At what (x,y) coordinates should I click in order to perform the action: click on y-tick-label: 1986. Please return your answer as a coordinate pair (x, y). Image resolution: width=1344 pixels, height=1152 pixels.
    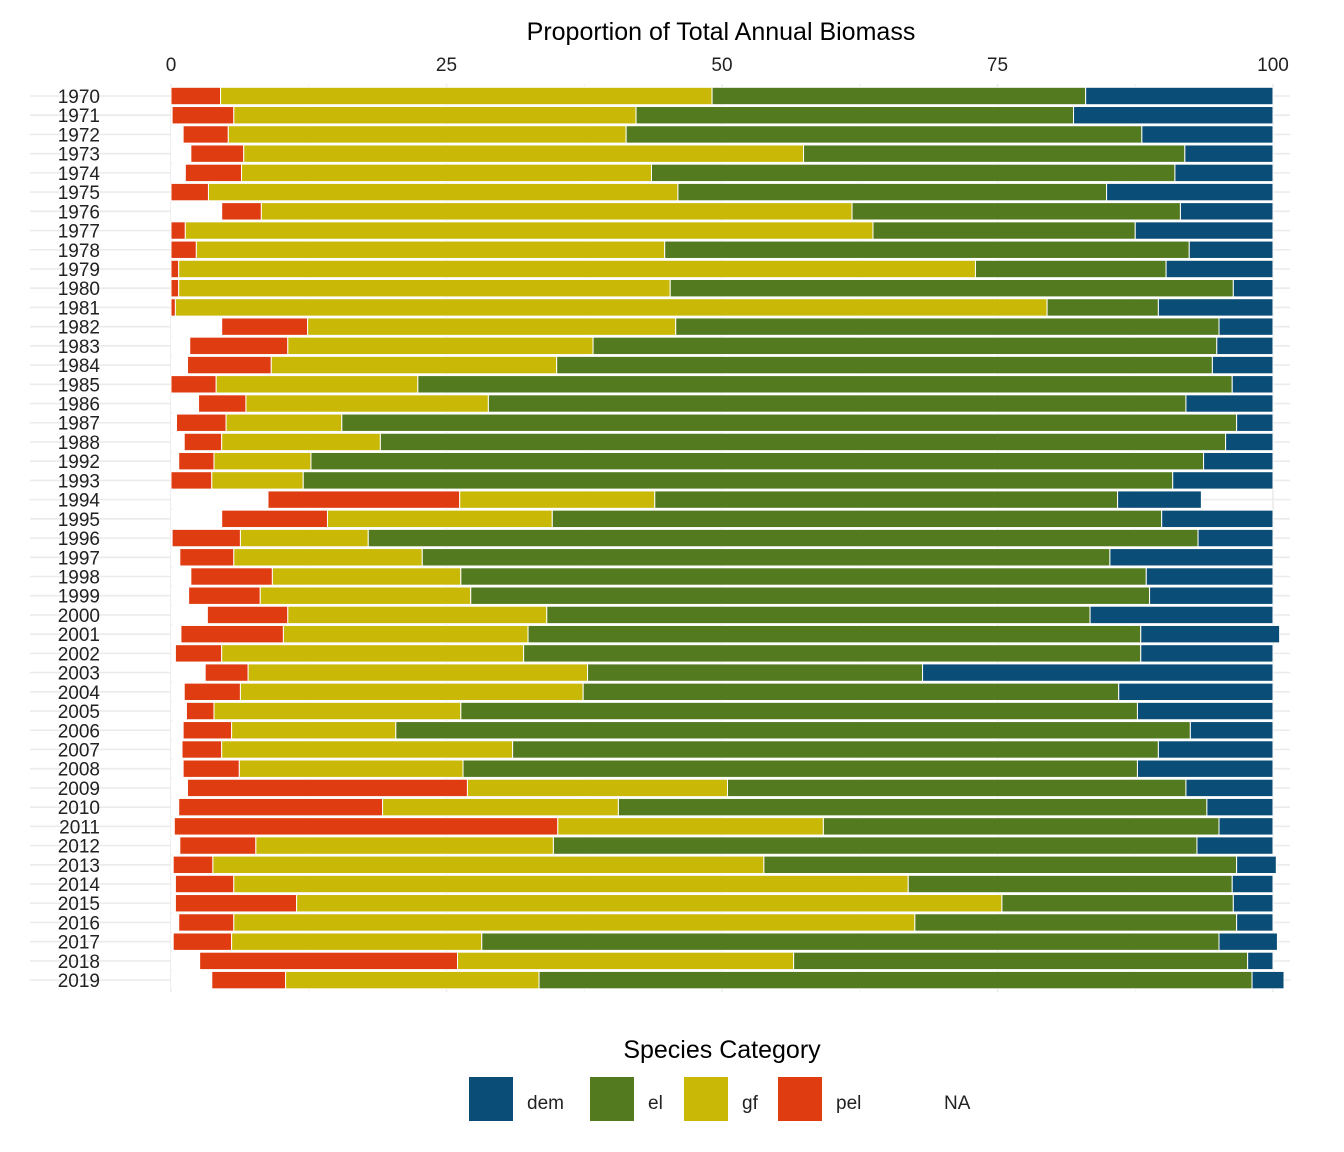
    Looking at the image, I should click on (79, 405).